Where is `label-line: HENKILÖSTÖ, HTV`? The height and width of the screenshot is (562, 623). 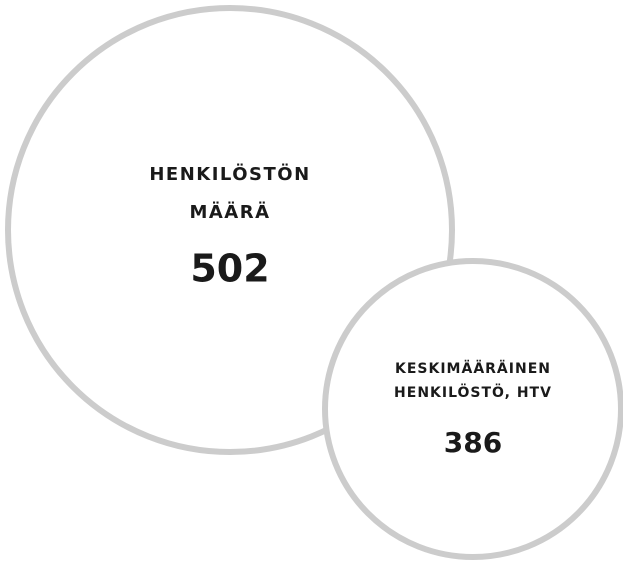
label-line: HENKILÖSTÖ, HTV is located at coordinates (473, 392).